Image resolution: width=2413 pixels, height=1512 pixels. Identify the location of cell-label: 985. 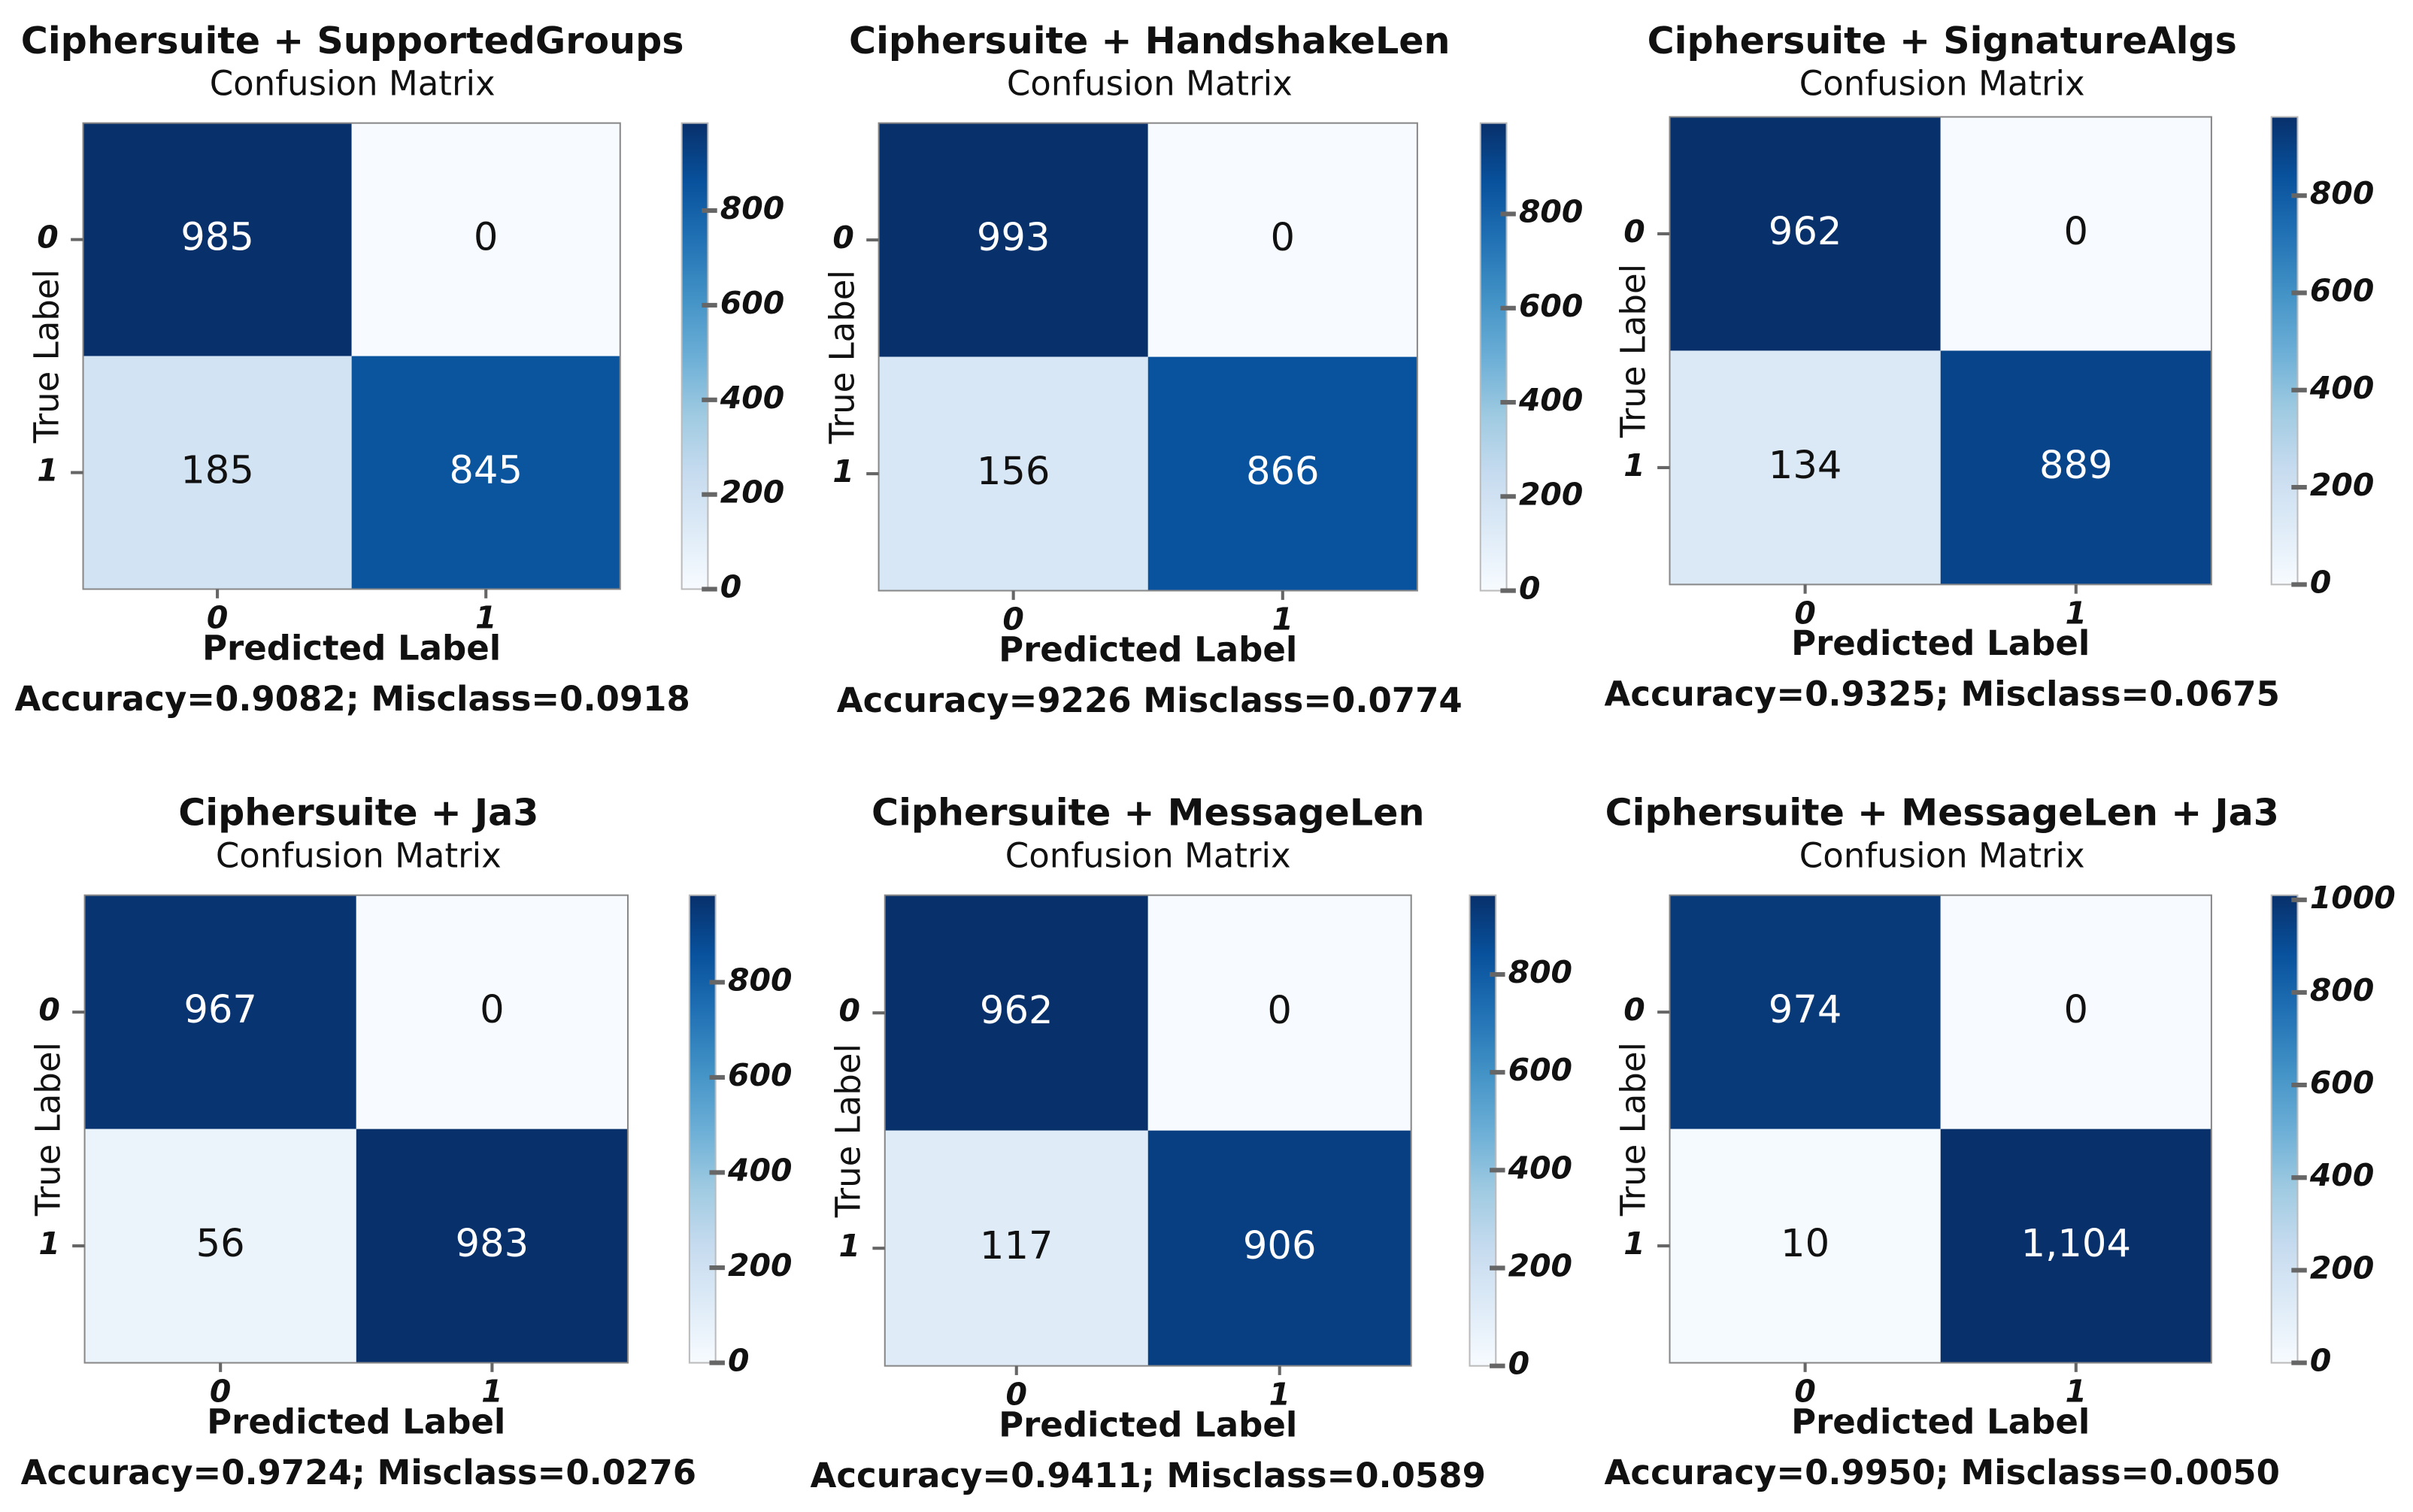
(217, 238).